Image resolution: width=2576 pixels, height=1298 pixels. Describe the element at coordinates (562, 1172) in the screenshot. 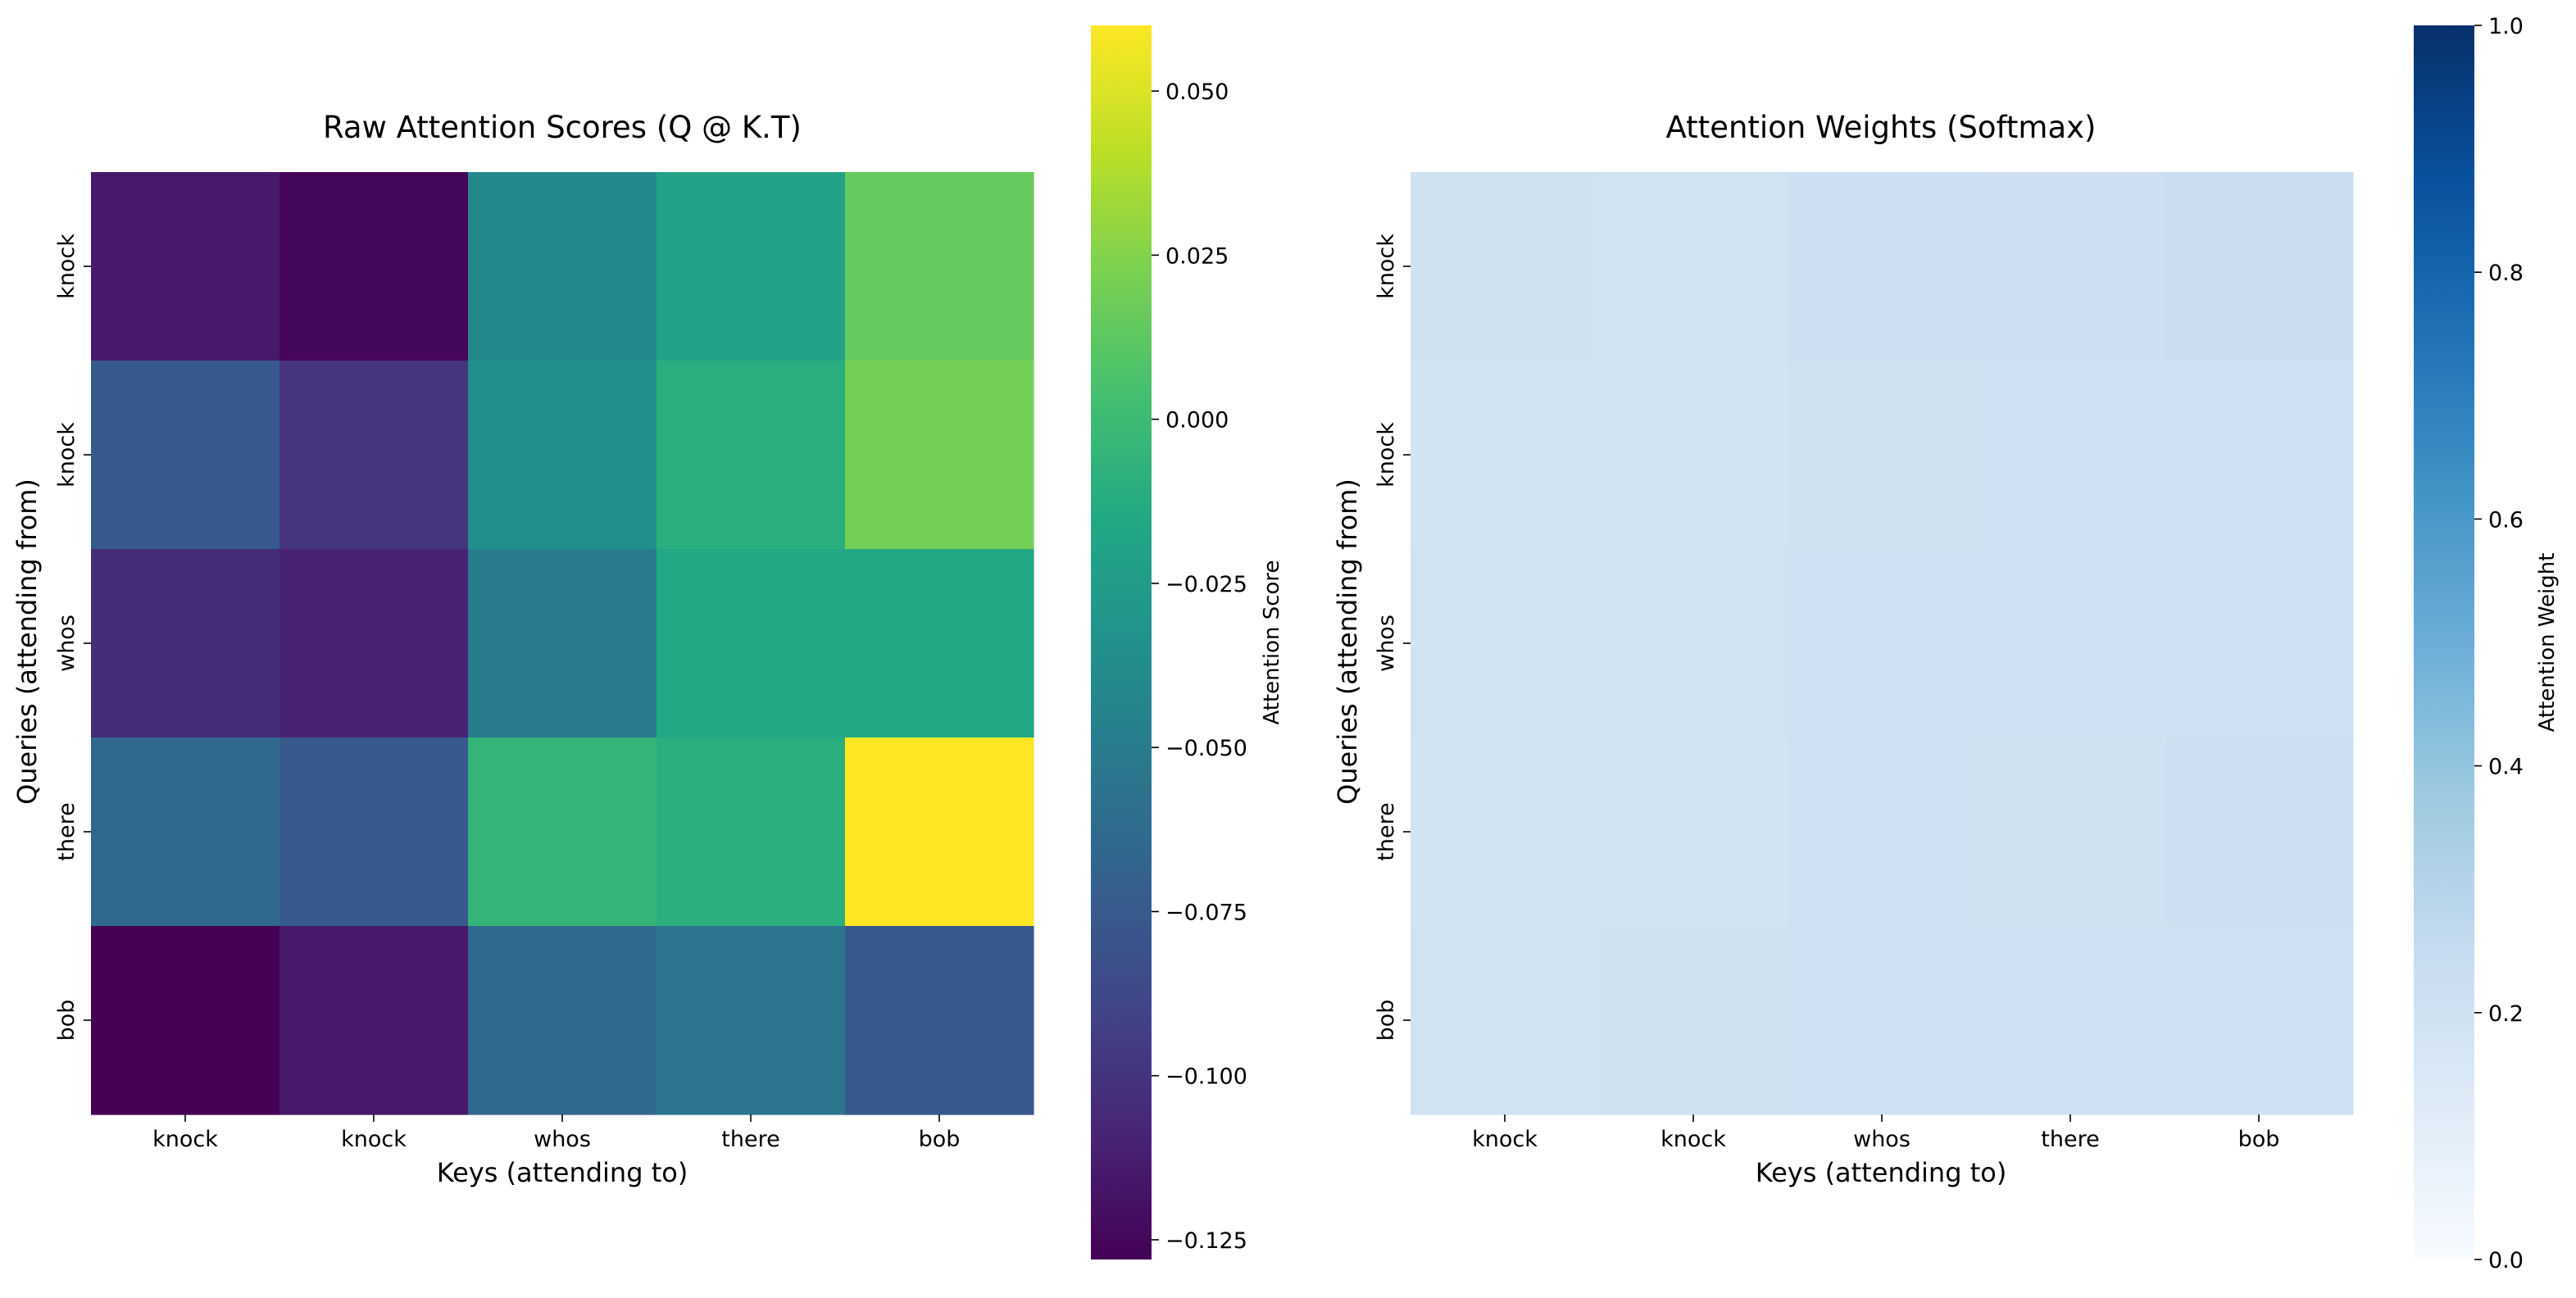

I see `raw-scores-x-axis-label: Keys (attending to)` at that location.